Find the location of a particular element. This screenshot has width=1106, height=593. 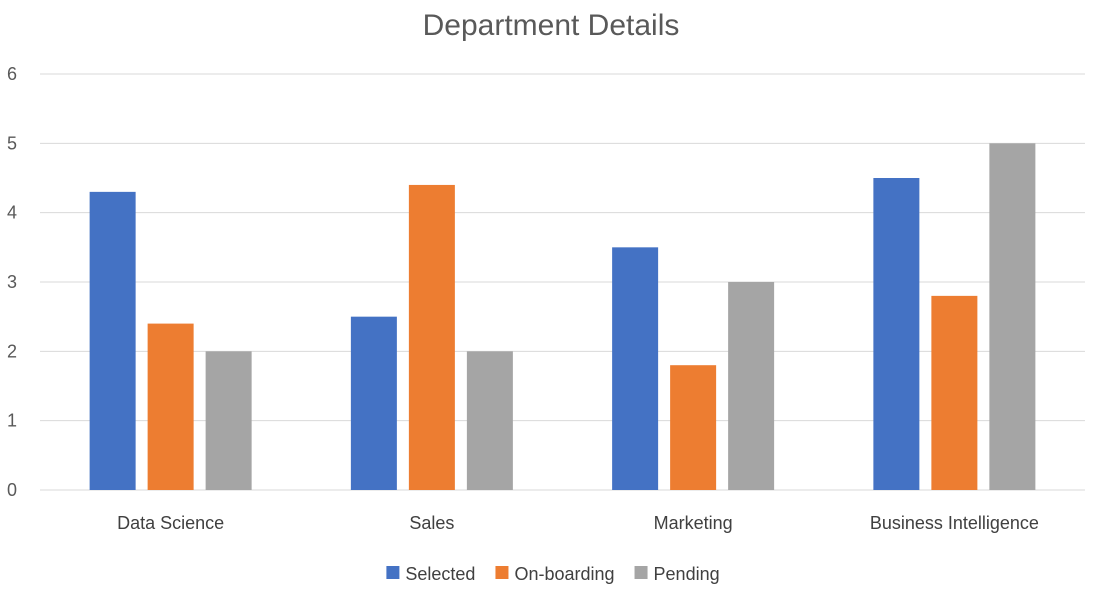

bar-on-boarding-sales is located at coordinates (431, 337).